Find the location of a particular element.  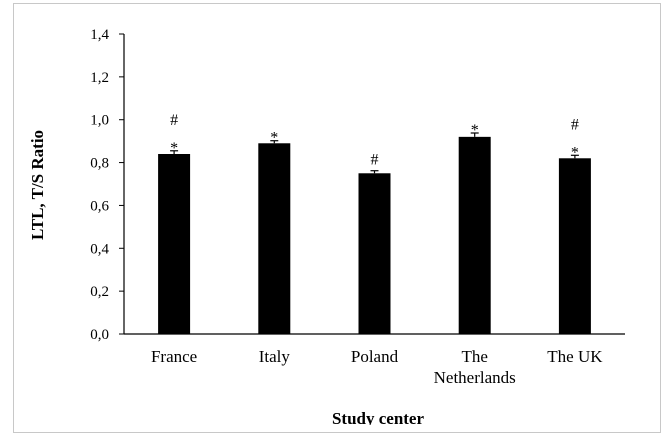

y-tick-label: 0,0 is located at coordinates (99, 335).